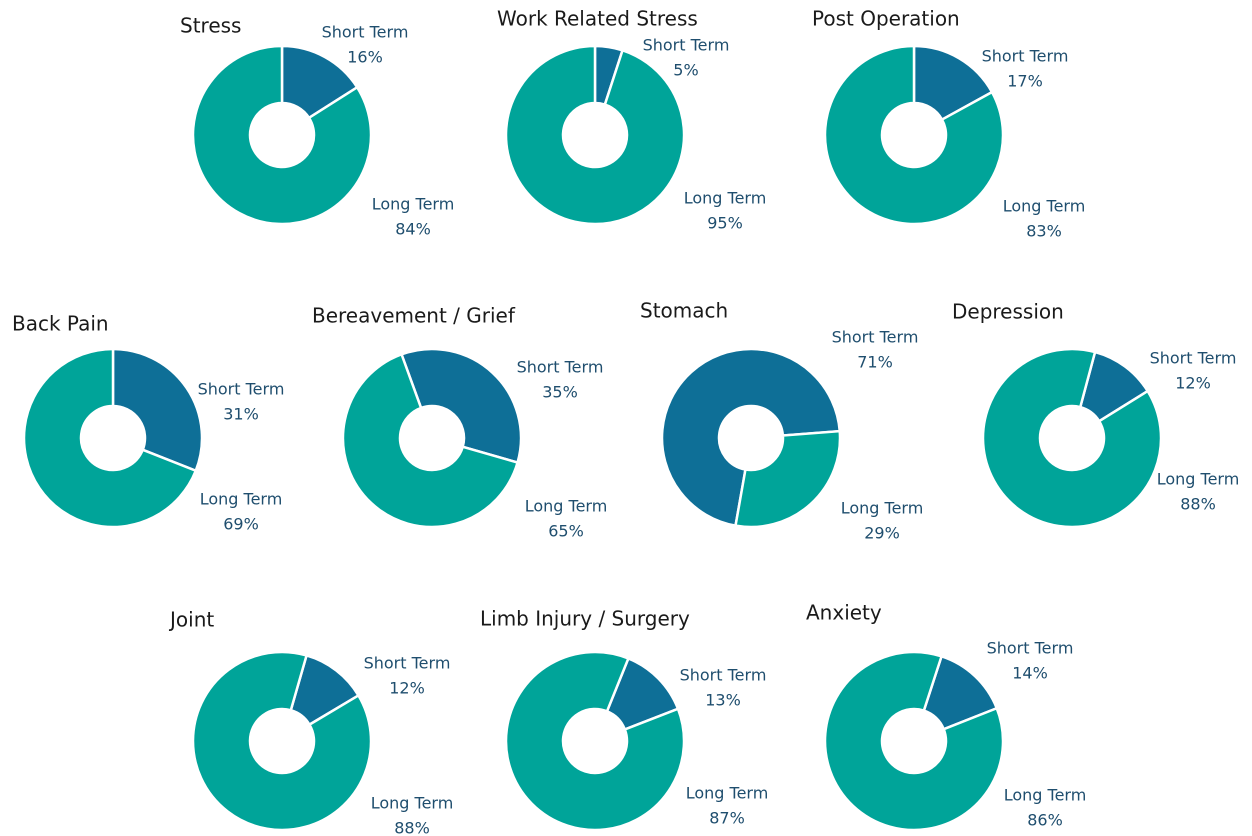 The width and height of the screenshot is (1252, 836). Describe the element at coordinates (413, 229) in the screenshot. I see `segment-value-label: 84%` at that location.